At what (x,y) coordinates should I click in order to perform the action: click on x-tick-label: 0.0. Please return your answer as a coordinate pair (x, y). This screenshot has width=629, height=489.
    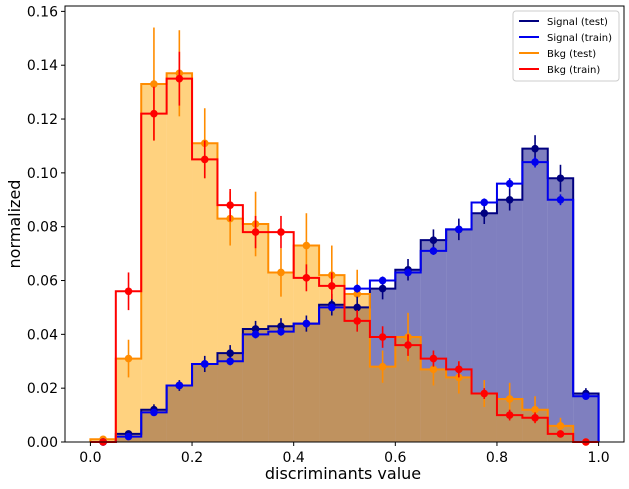
    Looking at the image, I should click on (90, 458).